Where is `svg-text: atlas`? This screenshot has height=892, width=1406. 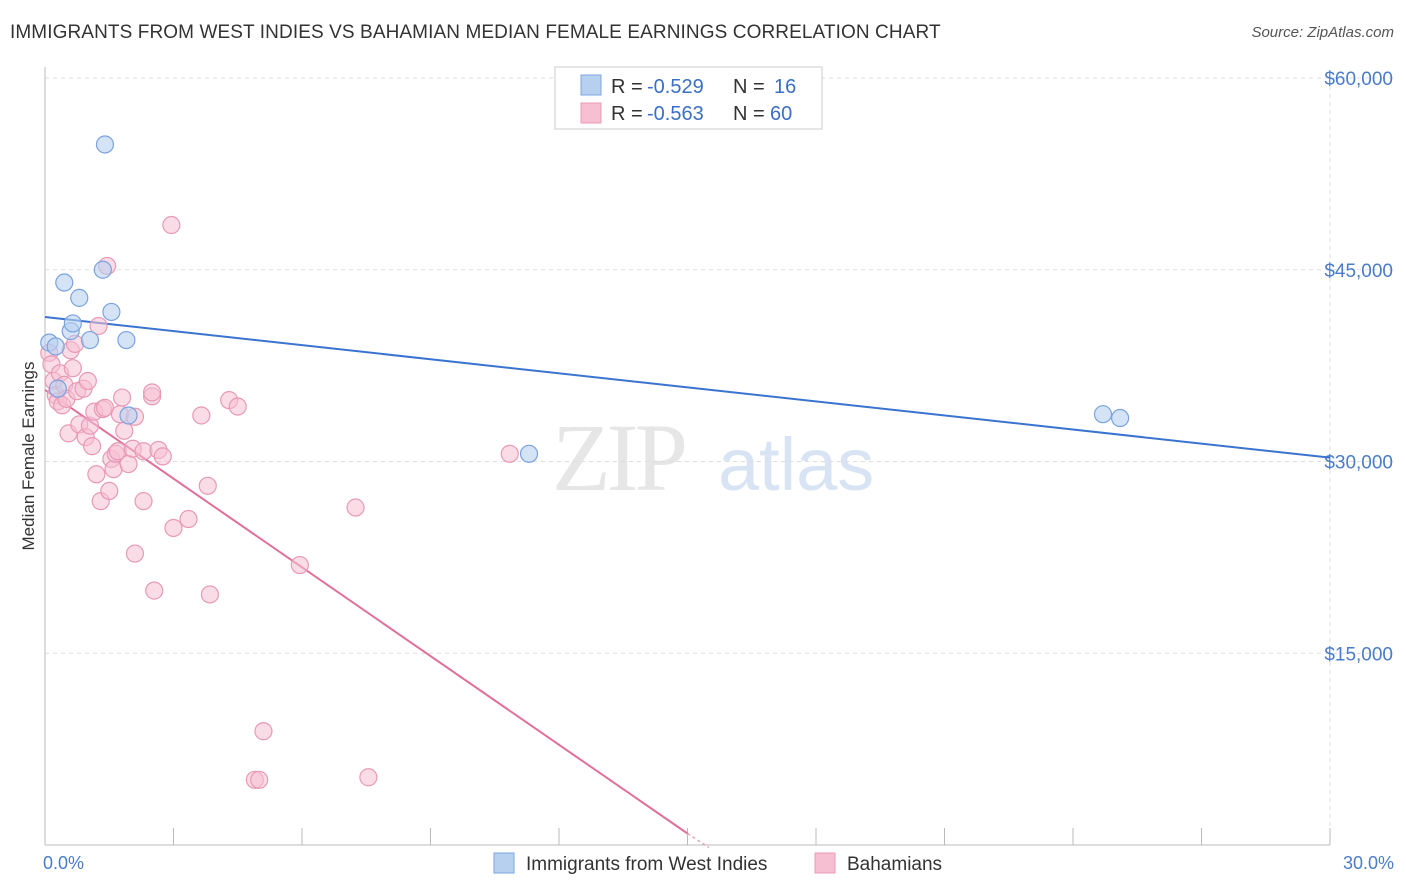 svg-text: atlas is located at coordinates (796, 464).